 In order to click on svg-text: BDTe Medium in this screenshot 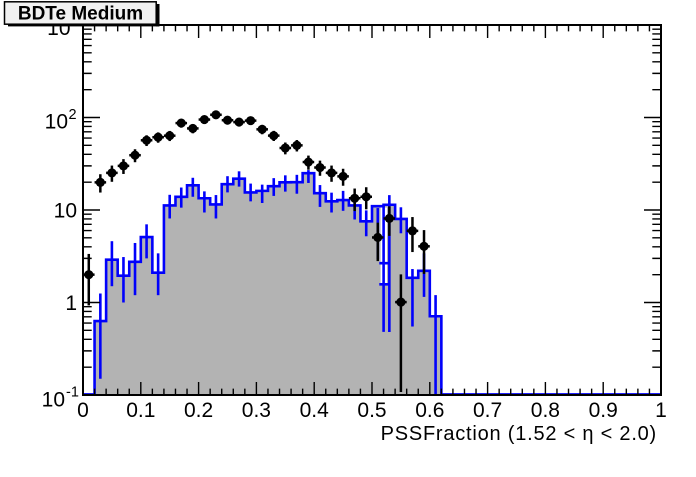, I will do `click(80, 14)`.